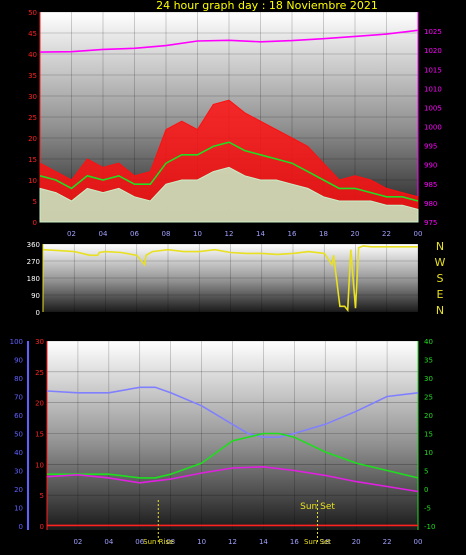 The height and width of the screenshot is (555, 466). Describe the element at coordinates (429, 527) in the screenshot. I see `y-right-tick-label: -10` at that location.